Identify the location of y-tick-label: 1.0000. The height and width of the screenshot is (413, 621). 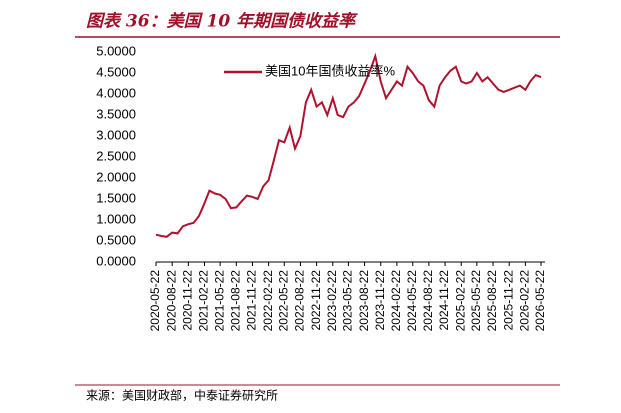
(116, 218).